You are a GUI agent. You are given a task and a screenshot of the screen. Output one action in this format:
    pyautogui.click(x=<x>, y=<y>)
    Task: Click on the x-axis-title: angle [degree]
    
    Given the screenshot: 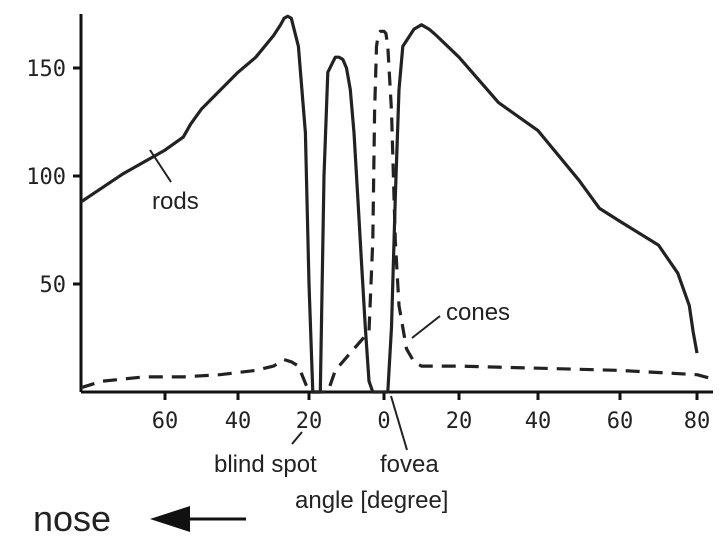 What is the action you would take?
    pyautogui.click(x=371, y=500)
    